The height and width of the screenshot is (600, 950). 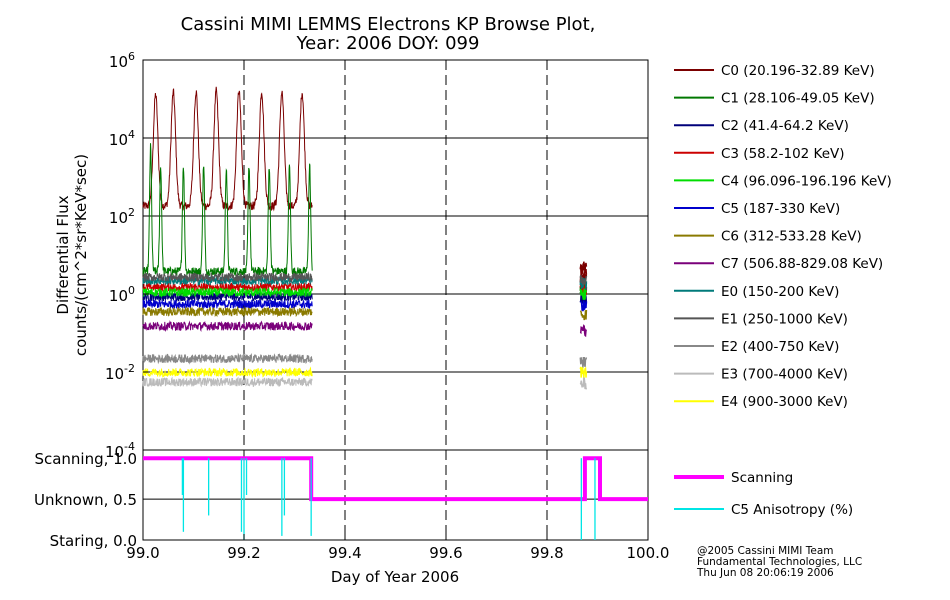 I want to click on x-tick-label: 99.4, so click(x=344, y=553).